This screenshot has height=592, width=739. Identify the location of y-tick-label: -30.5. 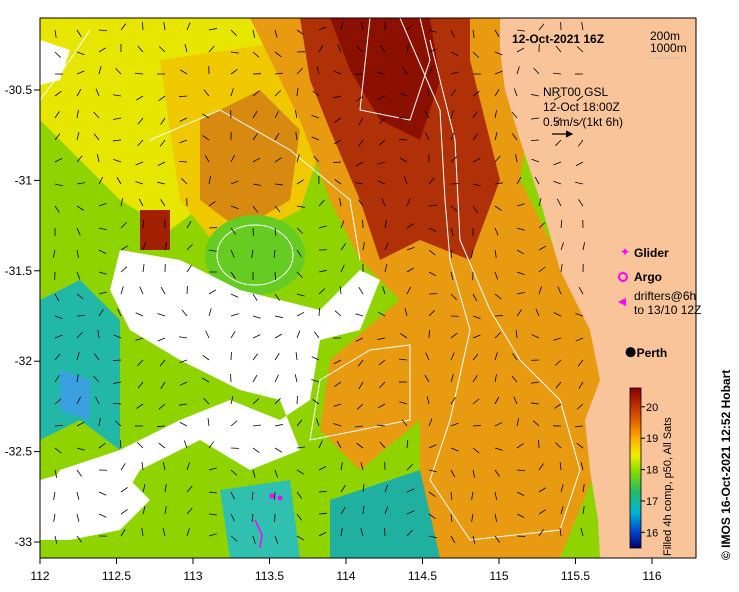
(19, 90).